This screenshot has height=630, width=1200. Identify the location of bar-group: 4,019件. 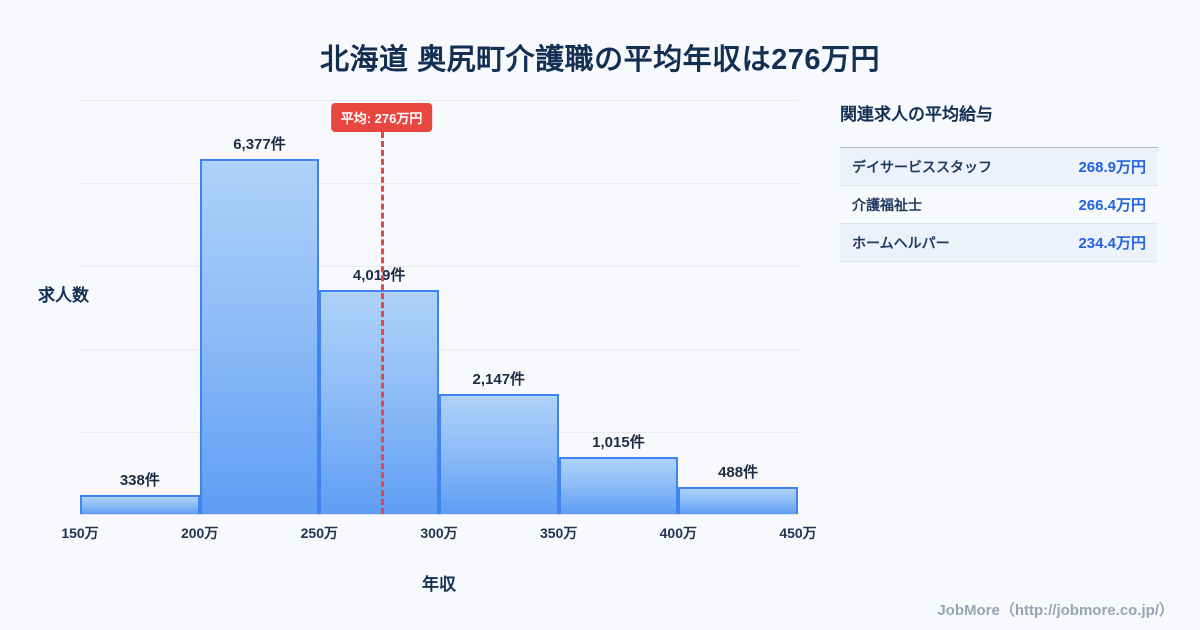
(379, 390).